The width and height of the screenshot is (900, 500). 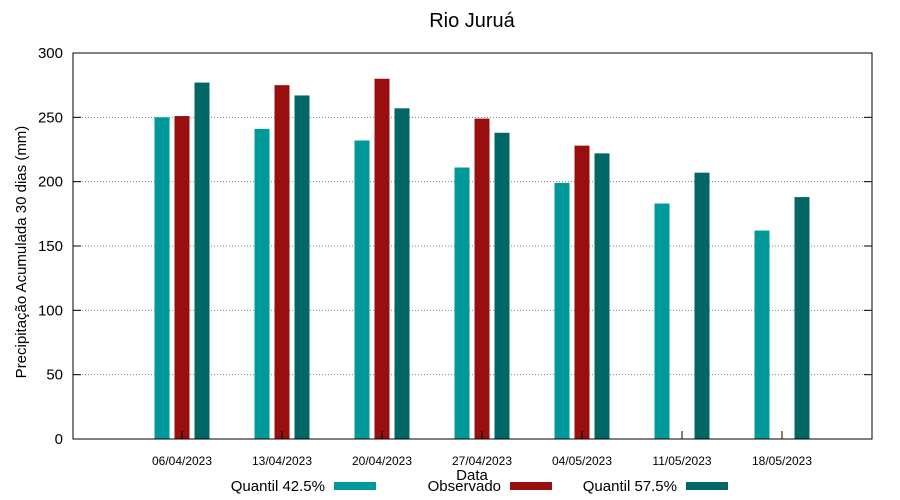 I want to click on x-tick-label: 11/05/2023, so click(x=681, y=461).